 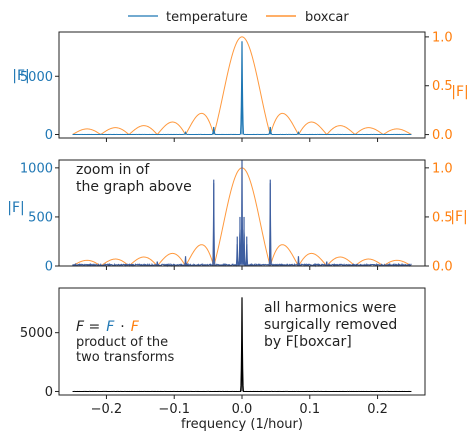 What do you see at coordinates (308, 342) in the screenshot?
I see `bottom-annotation-right-3: by F[boxcar]` at bounding box center [308, 342].